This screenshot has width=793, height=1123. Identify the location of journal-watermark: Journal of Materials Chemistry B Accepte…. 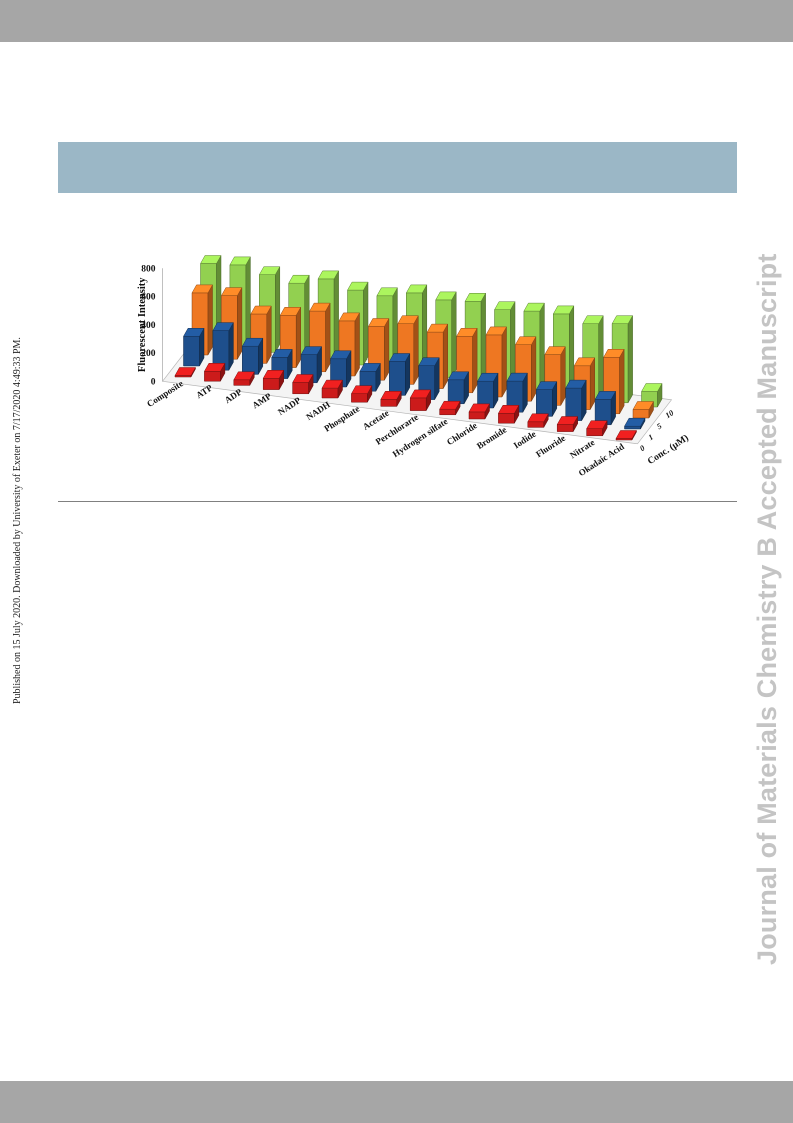
(767, 609).